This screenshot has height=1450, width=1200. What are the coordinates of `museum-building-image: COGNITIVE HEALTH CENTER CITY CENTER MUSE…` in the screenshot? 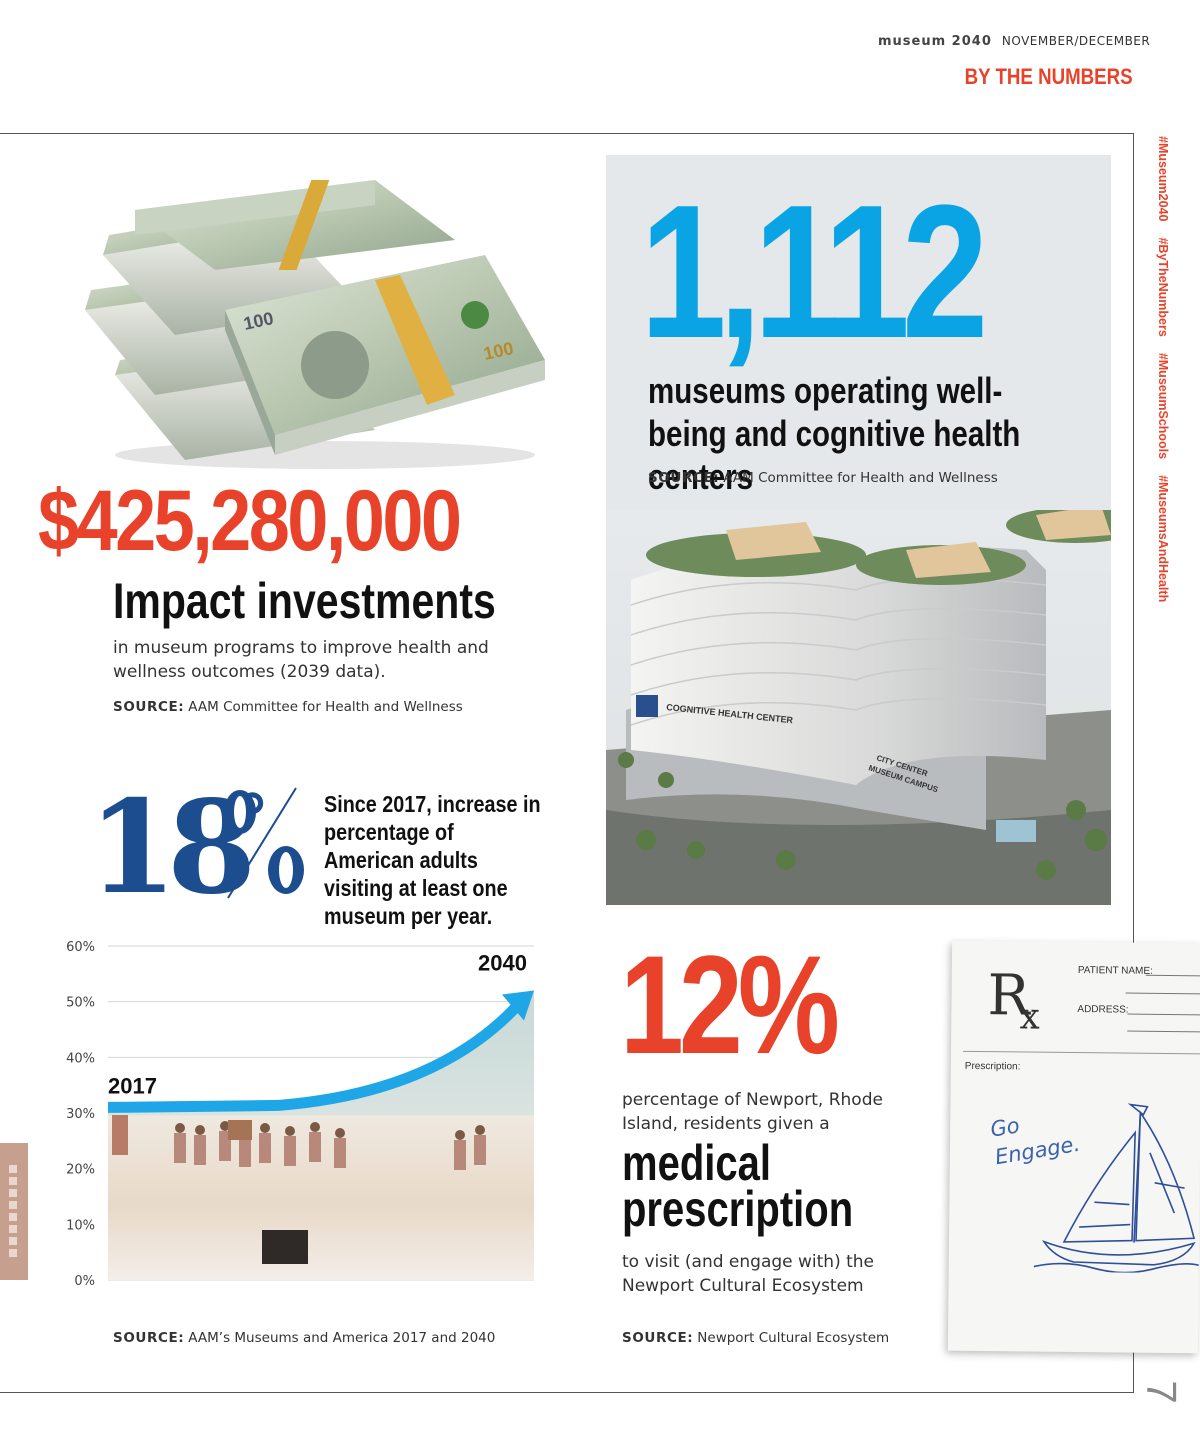 It's located at (858, 707).